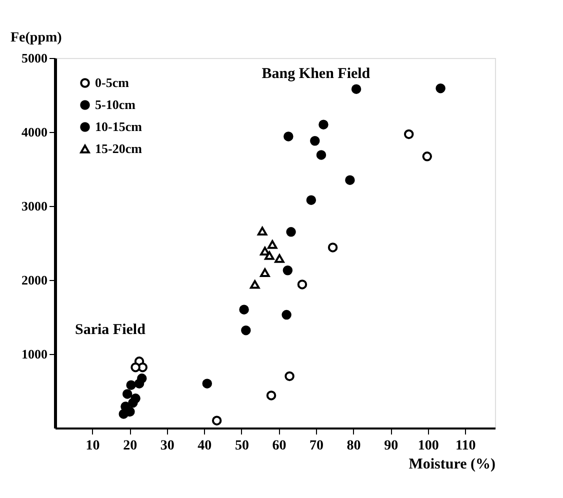  What do you see at coordinates (35, 206) in the screenshot?
I see `y-tick-label: 3000` at bounding box center [35, 206].